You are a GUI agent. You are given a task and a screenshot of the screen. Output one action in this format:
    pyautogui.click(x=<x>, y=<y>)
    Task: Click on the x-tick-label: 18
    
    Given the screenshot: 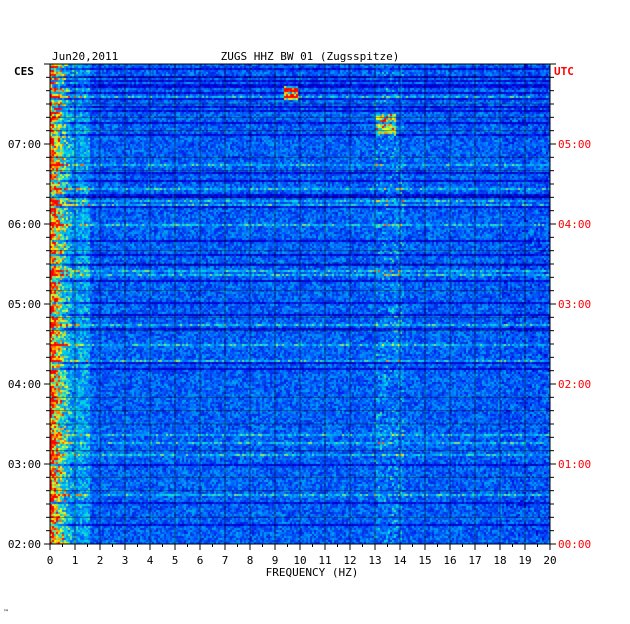 What is the action you would take?
    pyautogui.click(x=499, y=560)
    